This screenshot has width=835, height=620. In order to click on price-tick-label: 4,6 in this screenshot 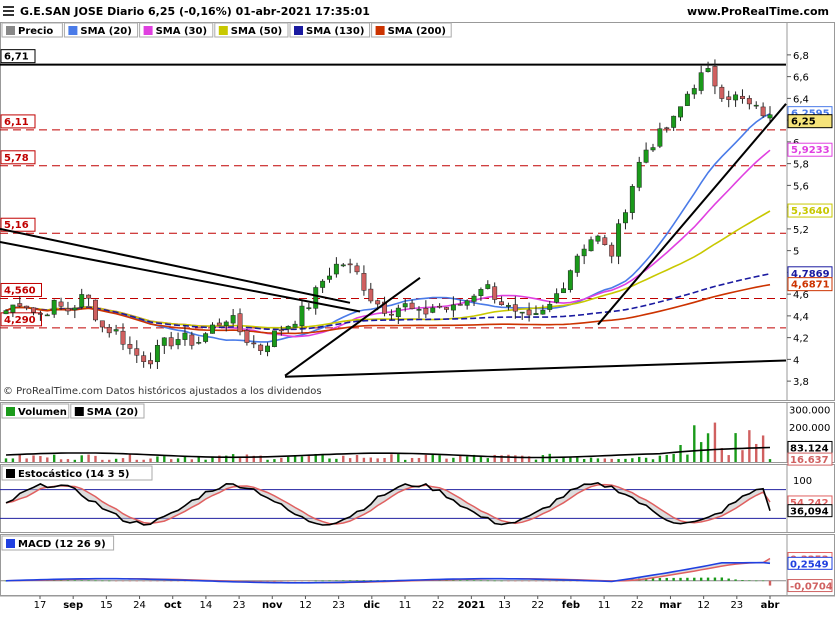, I will do `click(801, 295)`.